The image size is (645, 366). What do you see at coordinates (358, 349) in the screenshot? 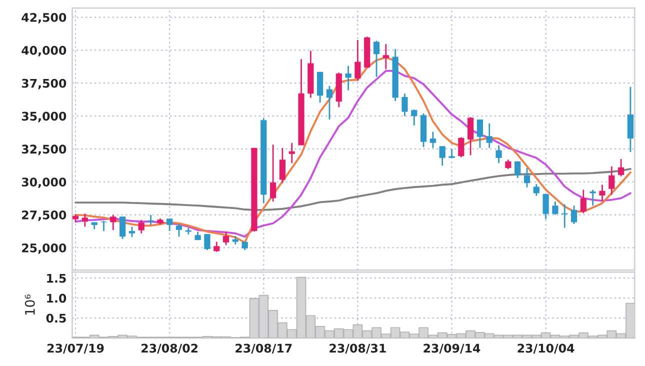
I see `x-tick-label: 23/08/31` at bounding box center [358, 349].